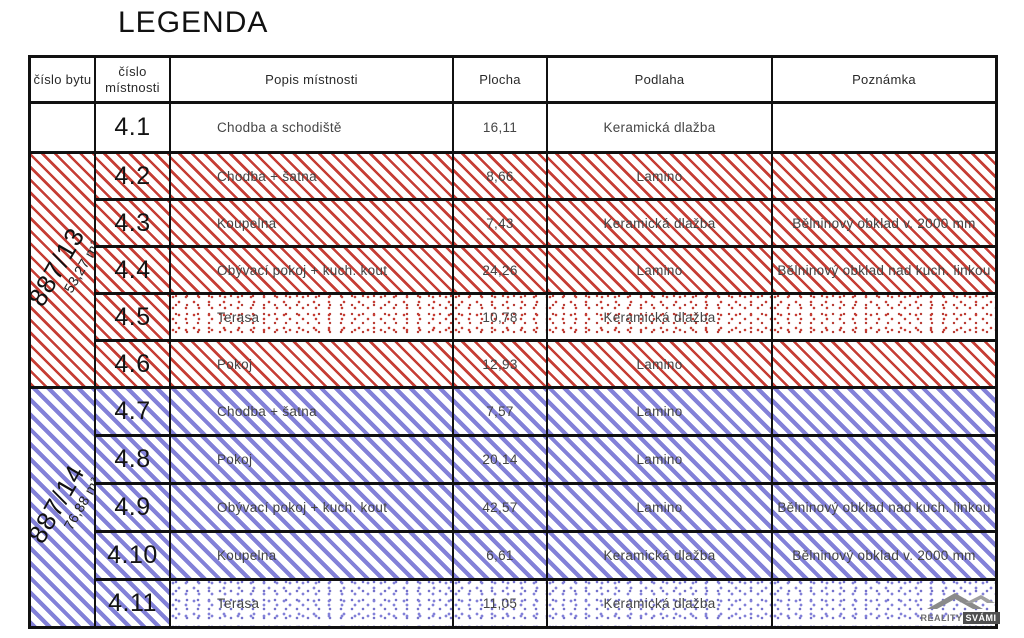  Describe the element at coordinates (500, 507) in the screenshot. I see `cell-area: 42,57` at that location.